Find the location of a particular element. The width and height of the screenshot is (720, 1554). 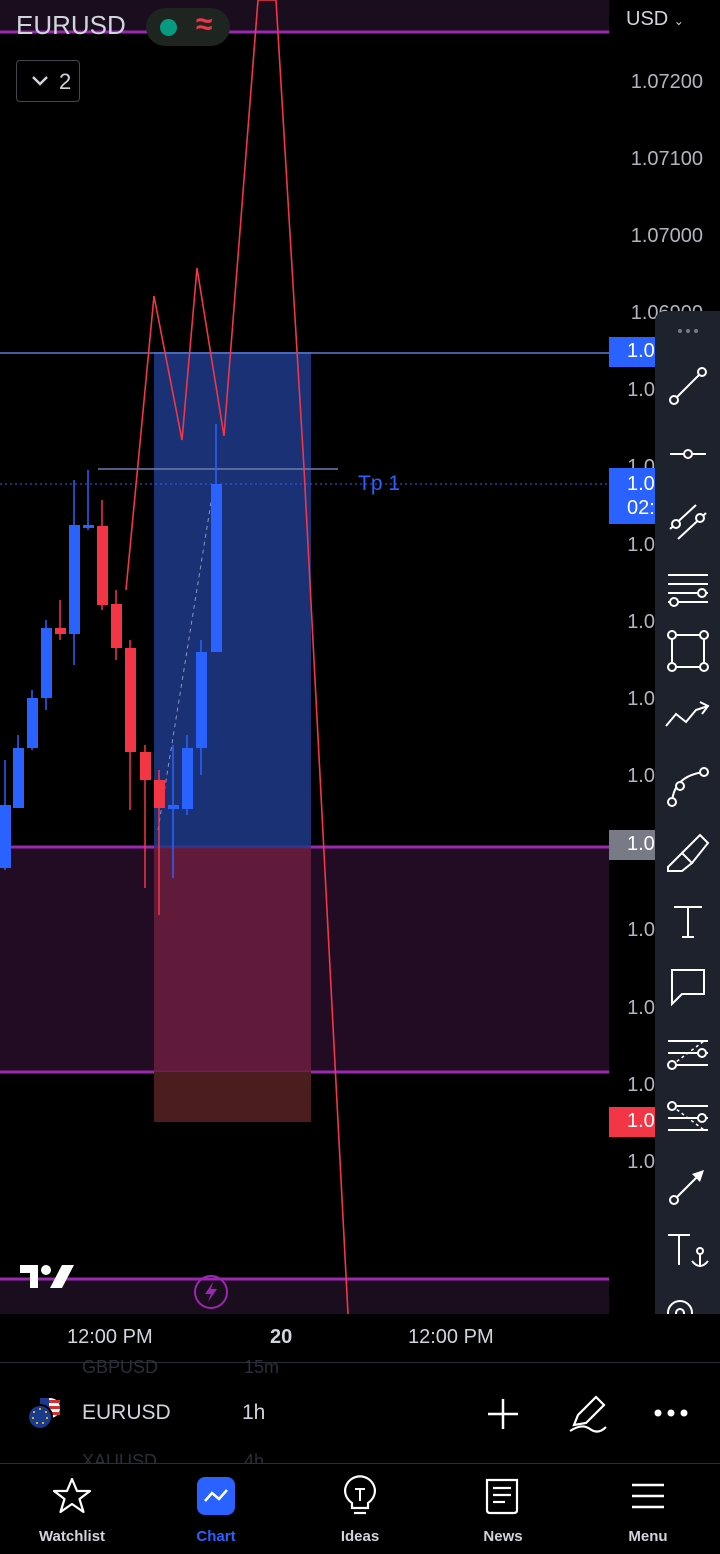

menu-icon is located at coordinates (648, 1496).